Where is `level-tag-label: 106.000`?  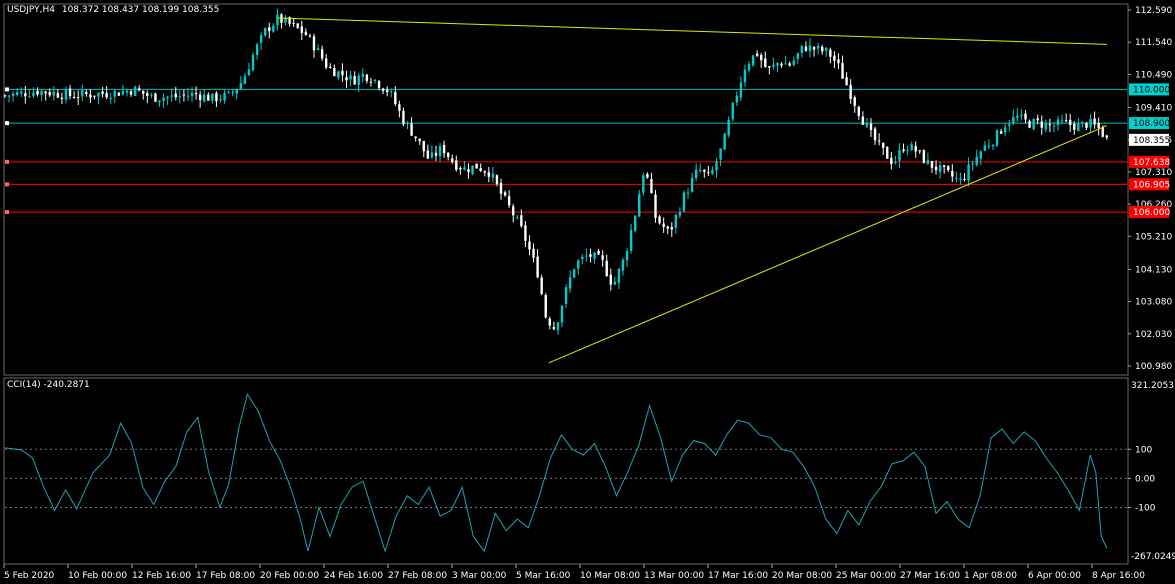 level-tag-label: 106.000 is located at coordinates (1151, 213).